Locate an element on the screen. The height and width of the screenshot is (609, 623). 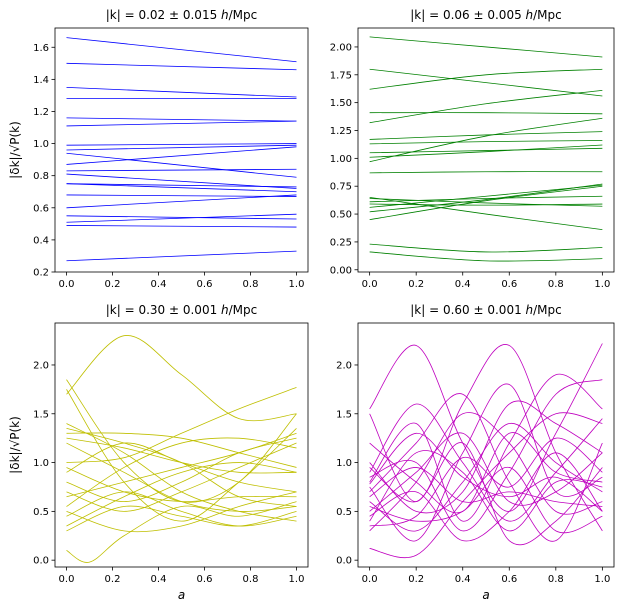
title-text: |k| = 0.02 ± 0.015 is located at coordinates (163, 15).